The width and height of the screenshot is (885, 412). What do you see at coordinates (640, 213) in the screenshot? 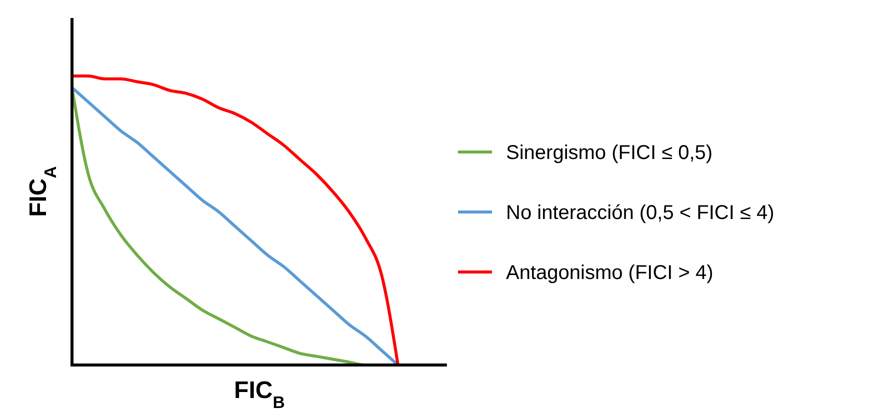
I see `legend-label: No interacción (0,5 < FICI ≤ 4)` at bounding box center [640, 213].